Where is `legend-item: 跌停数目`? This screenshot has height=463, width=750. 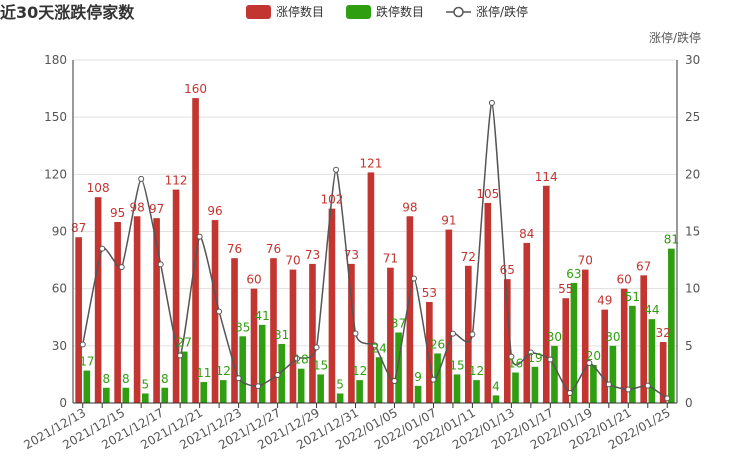 legend-item: 跌停数目 is located at coordinates (385, 11).